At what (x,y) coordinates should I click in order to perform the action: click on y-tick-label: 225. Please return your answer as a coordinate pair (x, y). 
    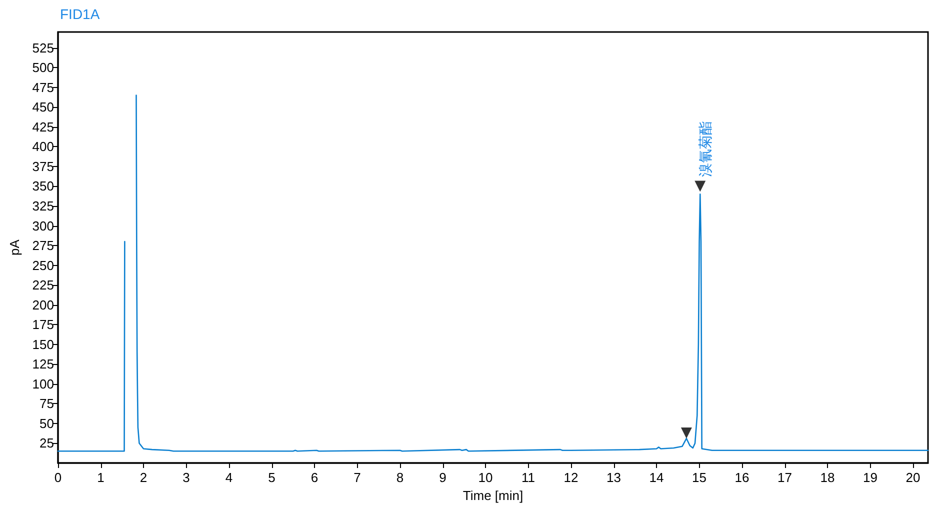
    Looking at the image, I should click on (43, 285).